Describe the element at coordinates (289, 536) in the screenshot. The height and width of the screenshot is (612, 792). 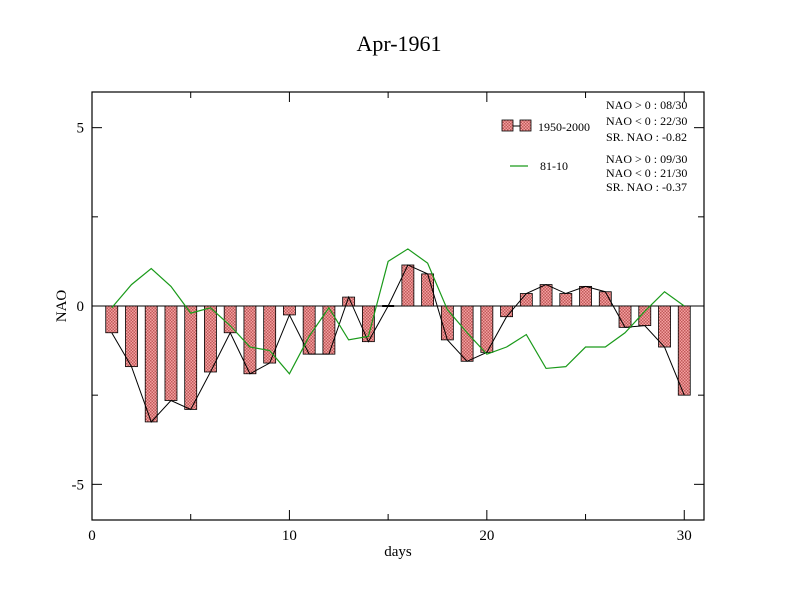
I see `x-tick-label: 10` at that location.